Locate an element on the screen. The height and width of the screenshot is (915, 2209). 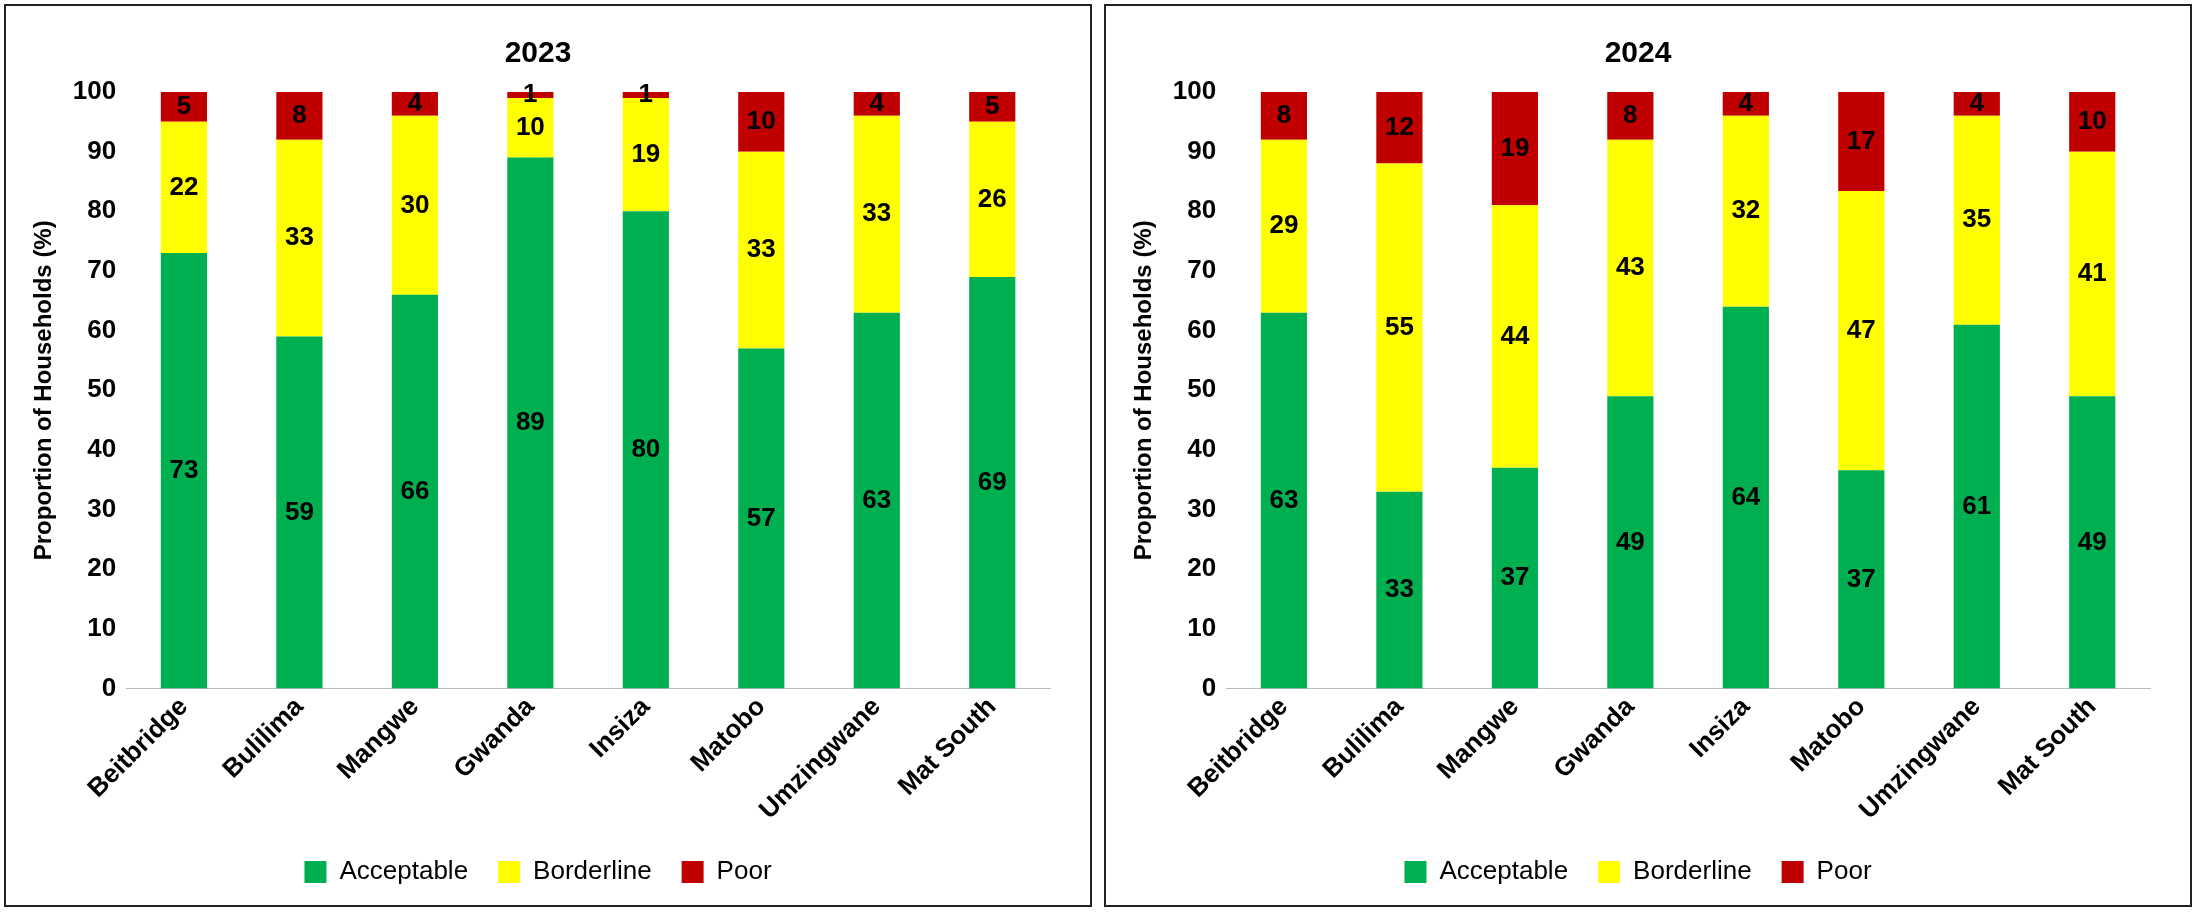
data-label: 29 is located at coordinates (1284, 224).